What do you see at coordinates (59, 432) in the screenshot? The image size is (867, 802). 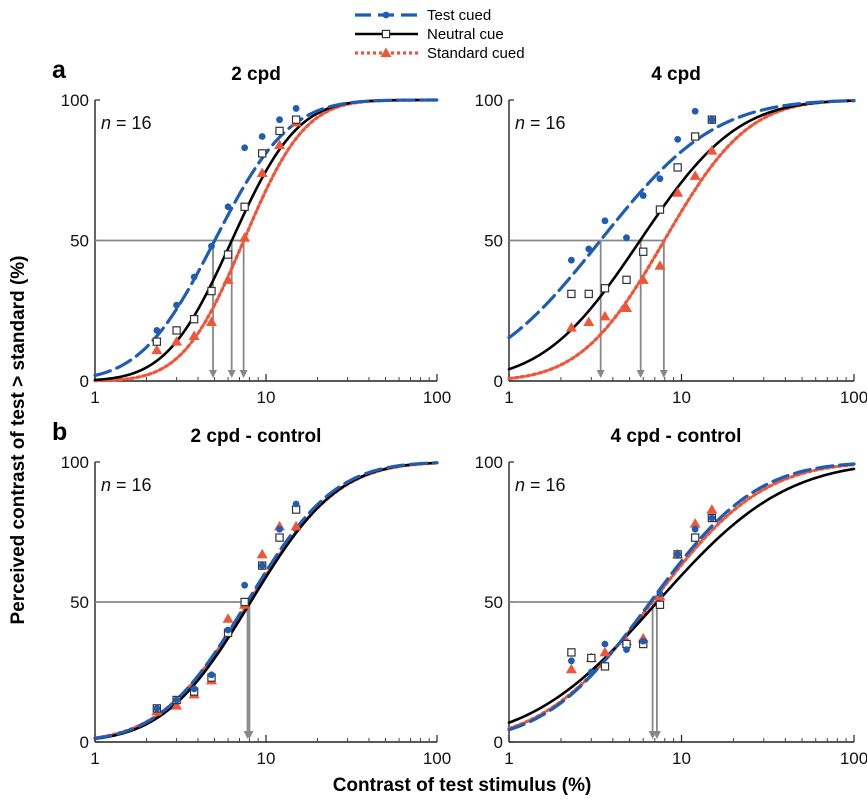 I see `panel-label: b` at bounding box center [59, 432].